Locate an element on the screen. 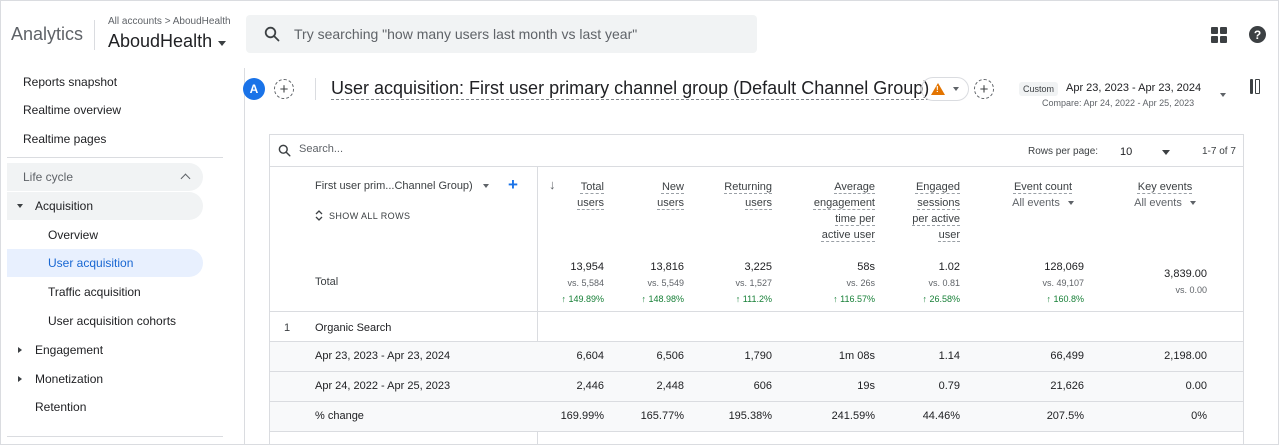 The image size is (1279, 445). total-change: ↑ 160.8% is located at coordinates (1065, 299).